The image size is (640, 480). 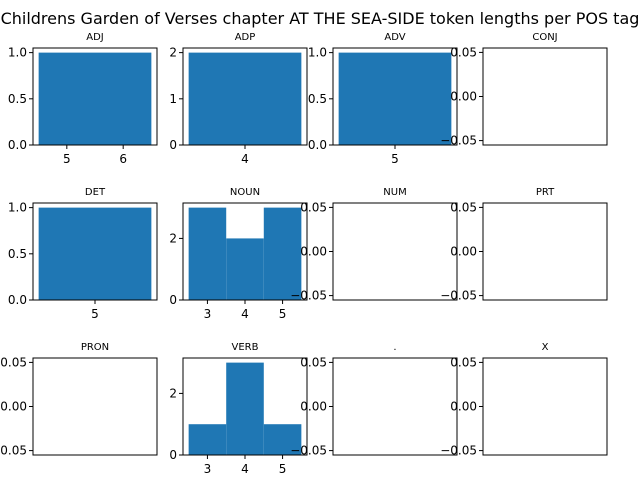 I want to click on ytick-label-dot-0: −0.05, so click(x=308, y=451).